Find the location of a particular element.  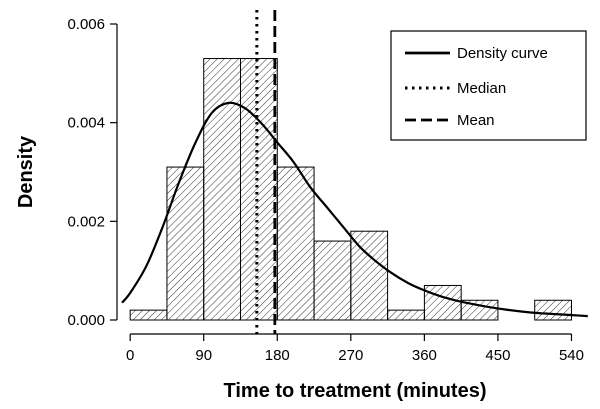

y-axis-title: Density is located at coordinates (26, 171).